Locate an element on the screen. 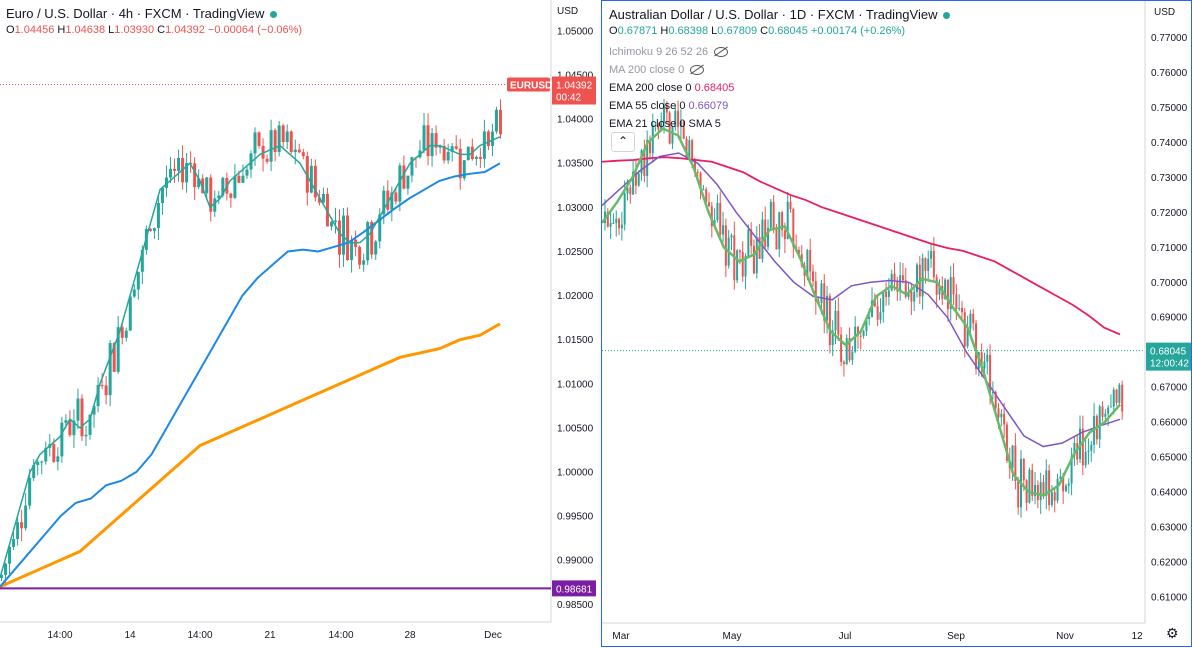 Image resolution: width=1192 pixels, height=648 pixels. y-tick-label: 0.70000 is located at coordinates (1169, 283).